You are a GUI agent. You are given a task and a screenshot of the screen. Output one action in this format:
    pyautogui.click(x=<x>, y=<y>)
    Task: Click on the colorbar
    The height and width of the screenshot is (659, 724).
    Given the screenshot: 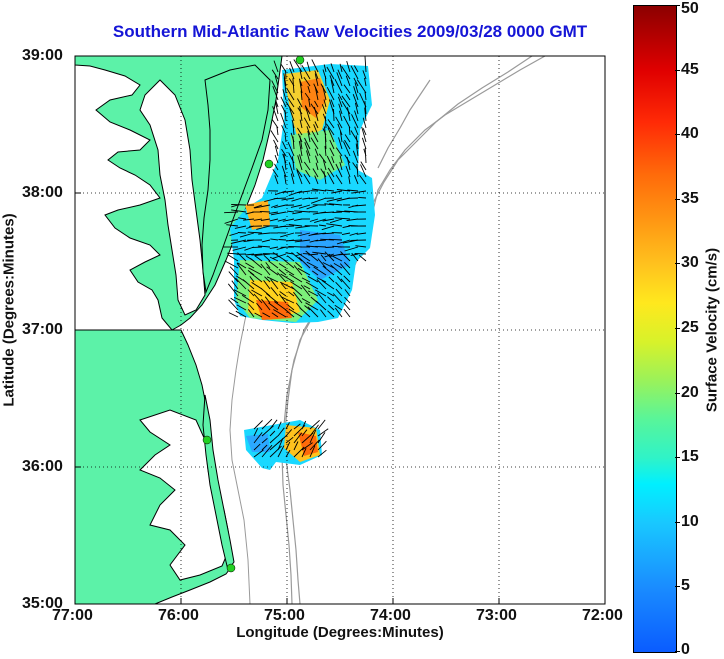 What is the action you would take?
    pyautogui.click(x=655, y=329)
    